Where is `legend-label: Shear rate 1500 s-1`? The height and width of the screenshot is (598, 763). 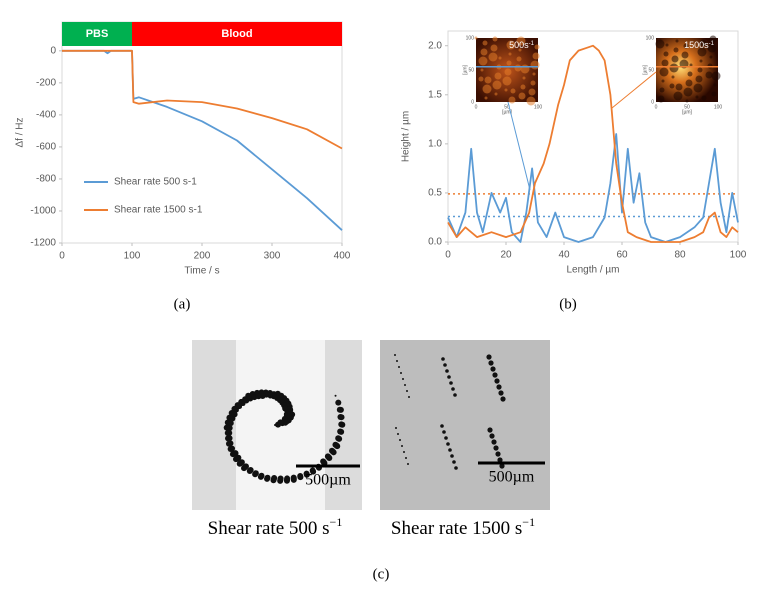 legend-label: Shear rate 1500 s-1 is located at coordinates (158, 210).